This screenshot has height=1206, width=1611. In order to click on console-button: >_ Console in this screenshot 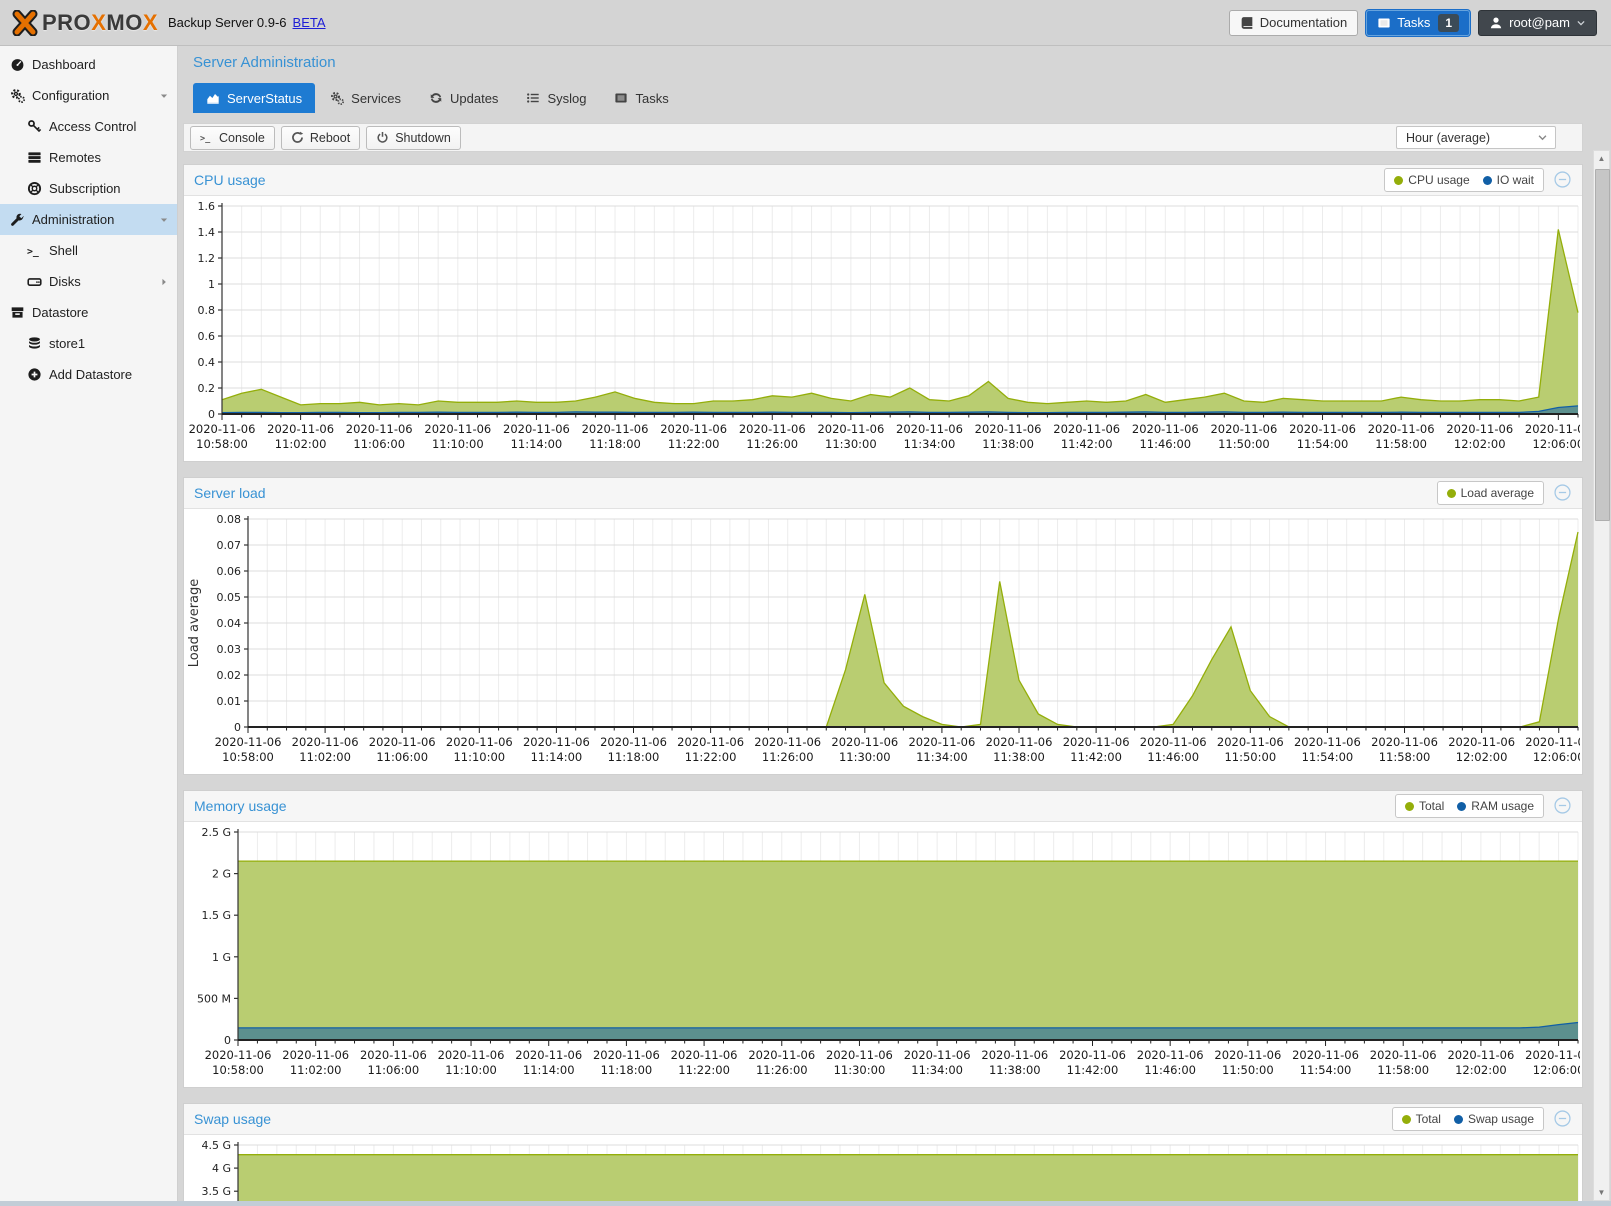, I will do `click(232, 137)`.